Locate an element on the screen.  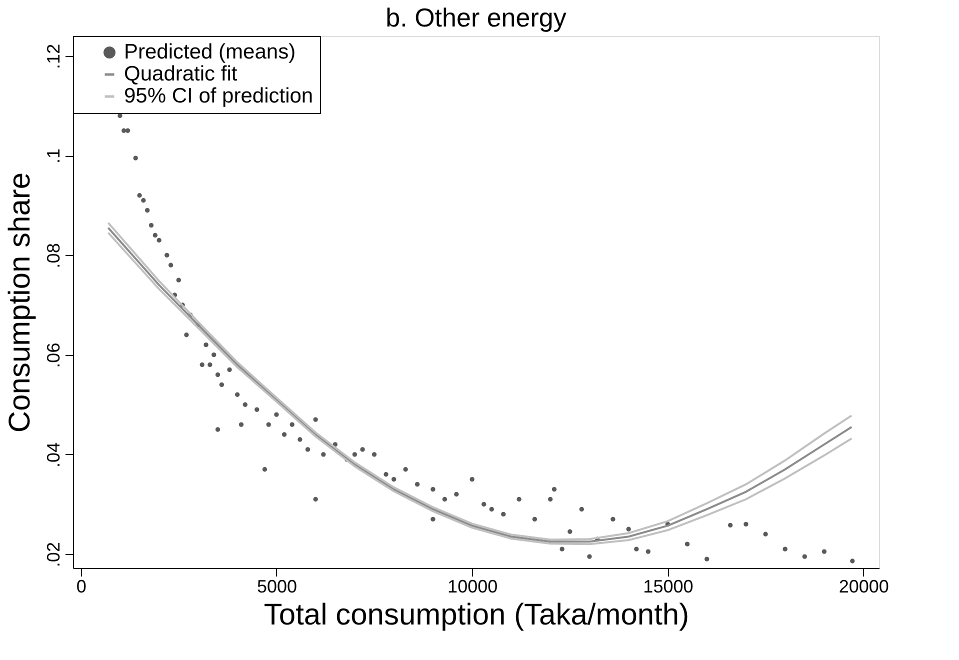
y-tick-label: .12 is located at coordinates (54, 56).